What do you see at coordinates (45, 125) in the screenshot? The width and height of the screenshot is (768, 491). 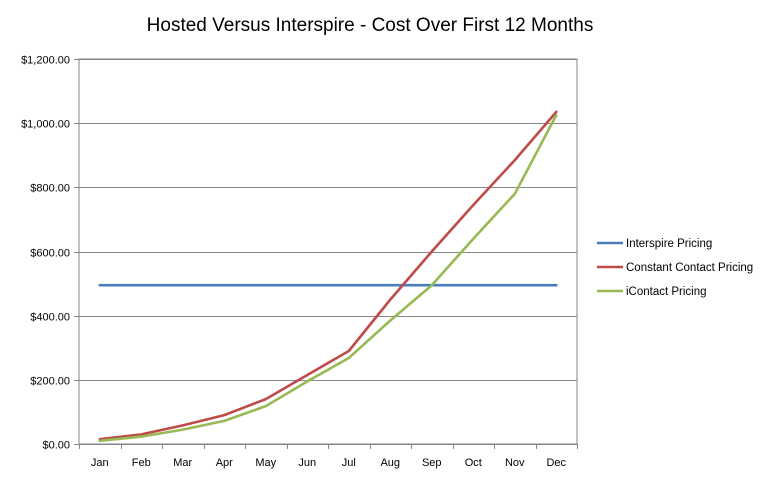 I see `y-tick-label: $1,000.00` at bounding box center [45, 125].